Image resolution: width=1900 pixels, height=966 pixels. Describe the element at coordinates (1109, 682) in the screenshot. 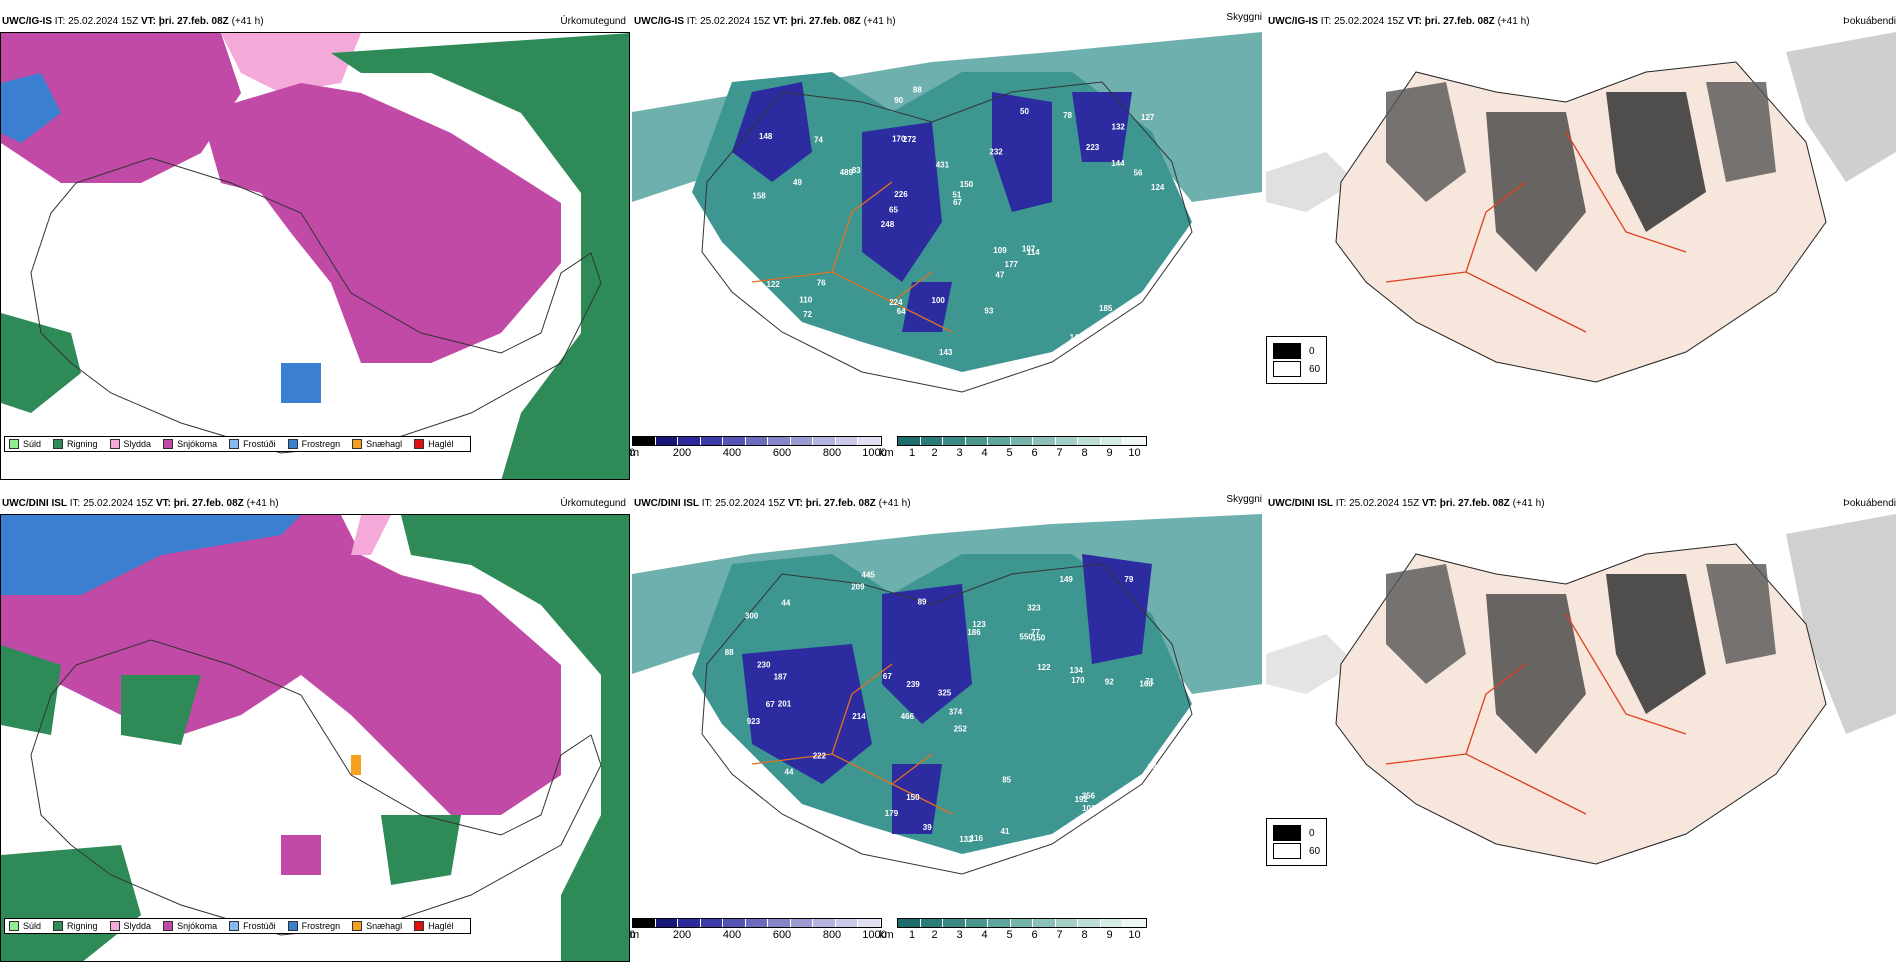

I see `peak-label: 92` at that location.